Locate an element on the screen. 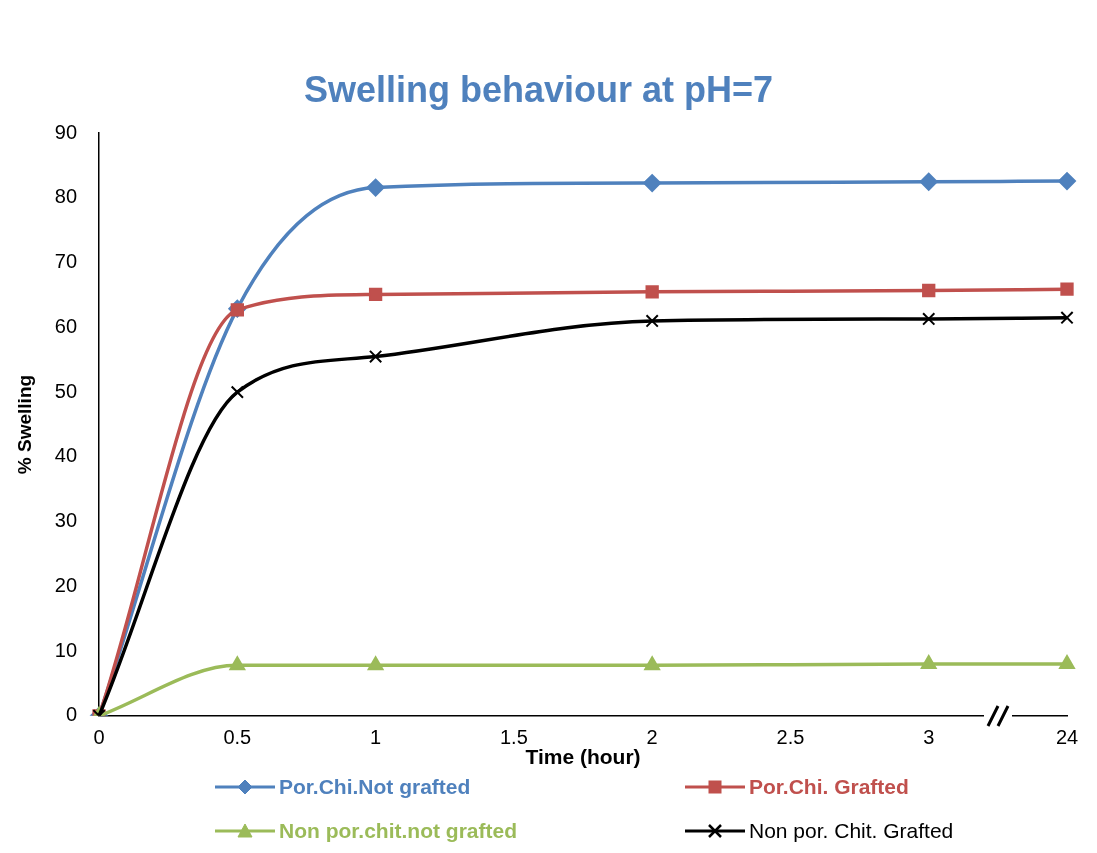 The width and height of the screenshot is (1097, 853). y-tick-label: 10 is located at coordinates (66, 649).